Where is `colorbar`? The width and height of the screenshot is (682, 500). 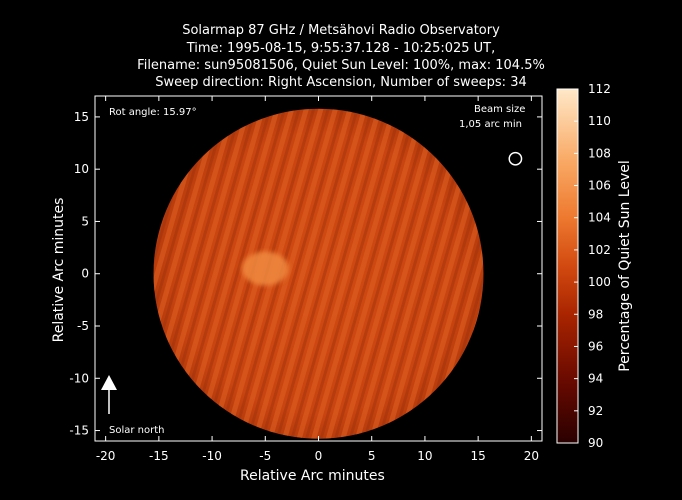
colorbar is located at coordinates (567, 266).